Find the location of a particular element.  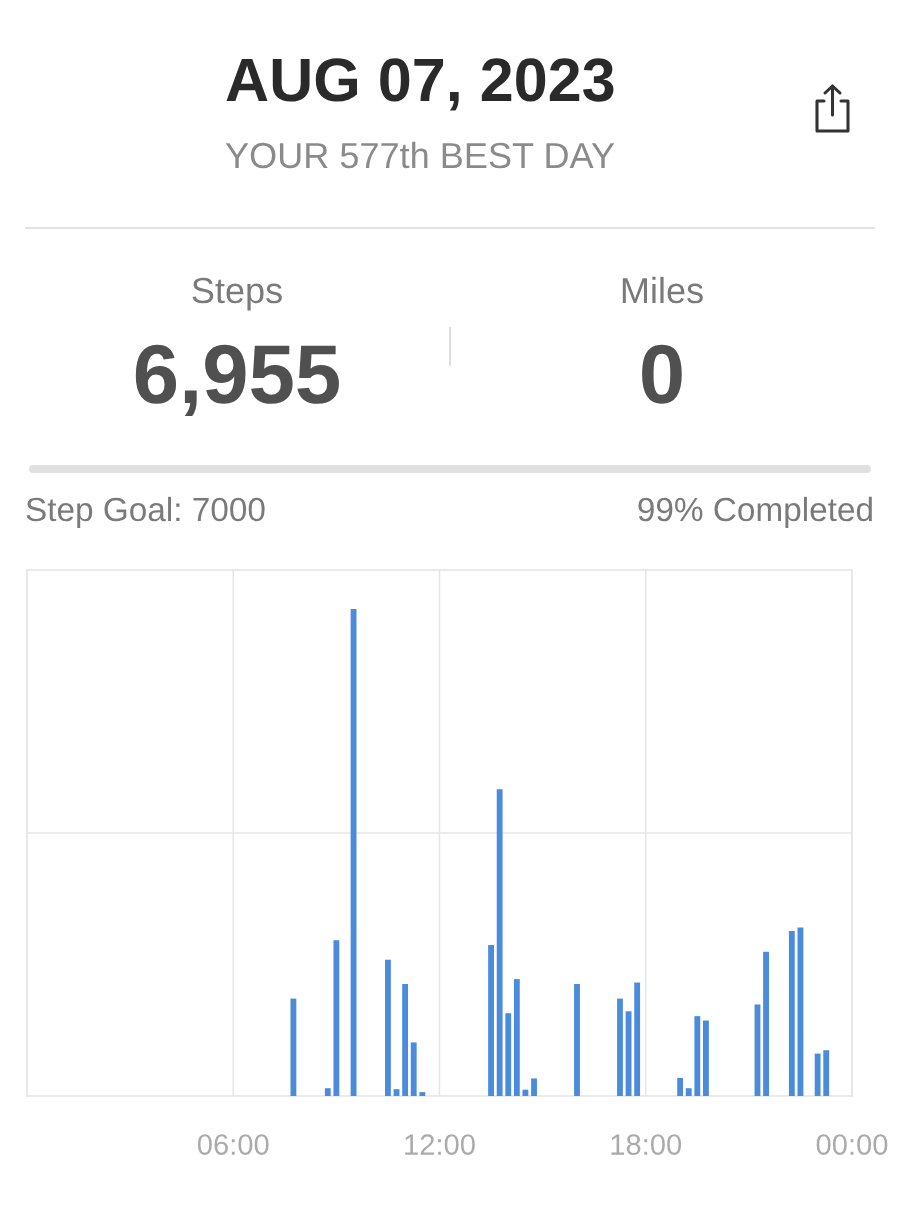

x-tick-label: 00:00 is located at coordinates (852, 1144).